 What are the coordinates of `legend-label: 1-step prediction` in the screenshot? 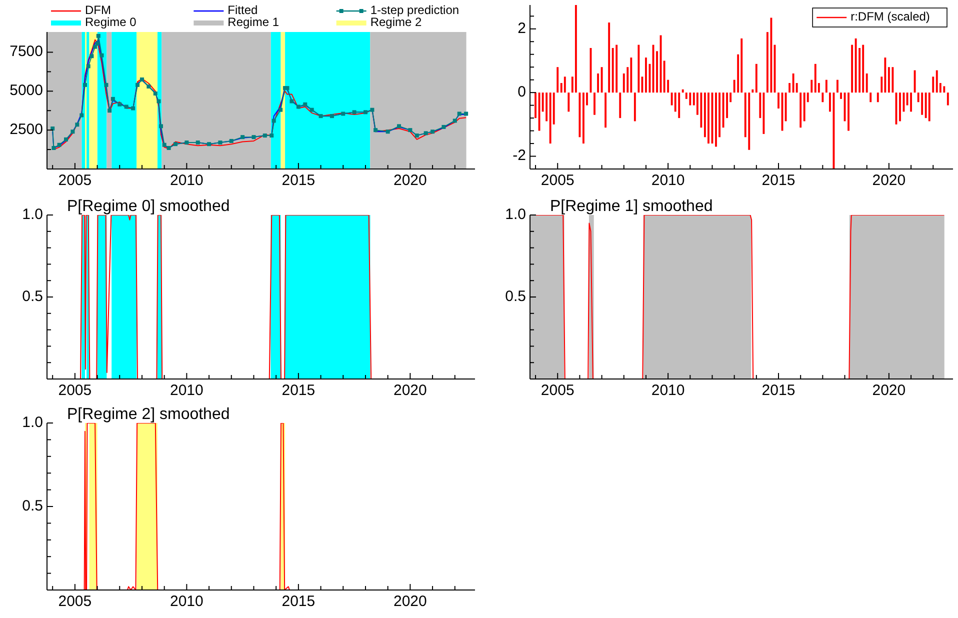 It's located at (415, 10).